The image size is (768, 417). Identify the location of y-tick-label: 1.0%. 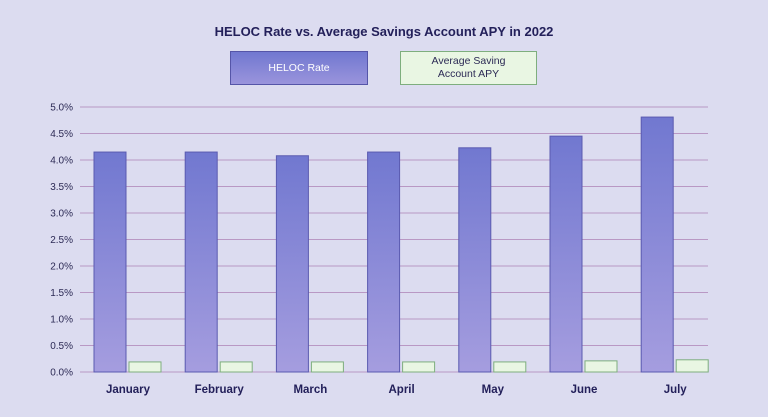
(61, 320).